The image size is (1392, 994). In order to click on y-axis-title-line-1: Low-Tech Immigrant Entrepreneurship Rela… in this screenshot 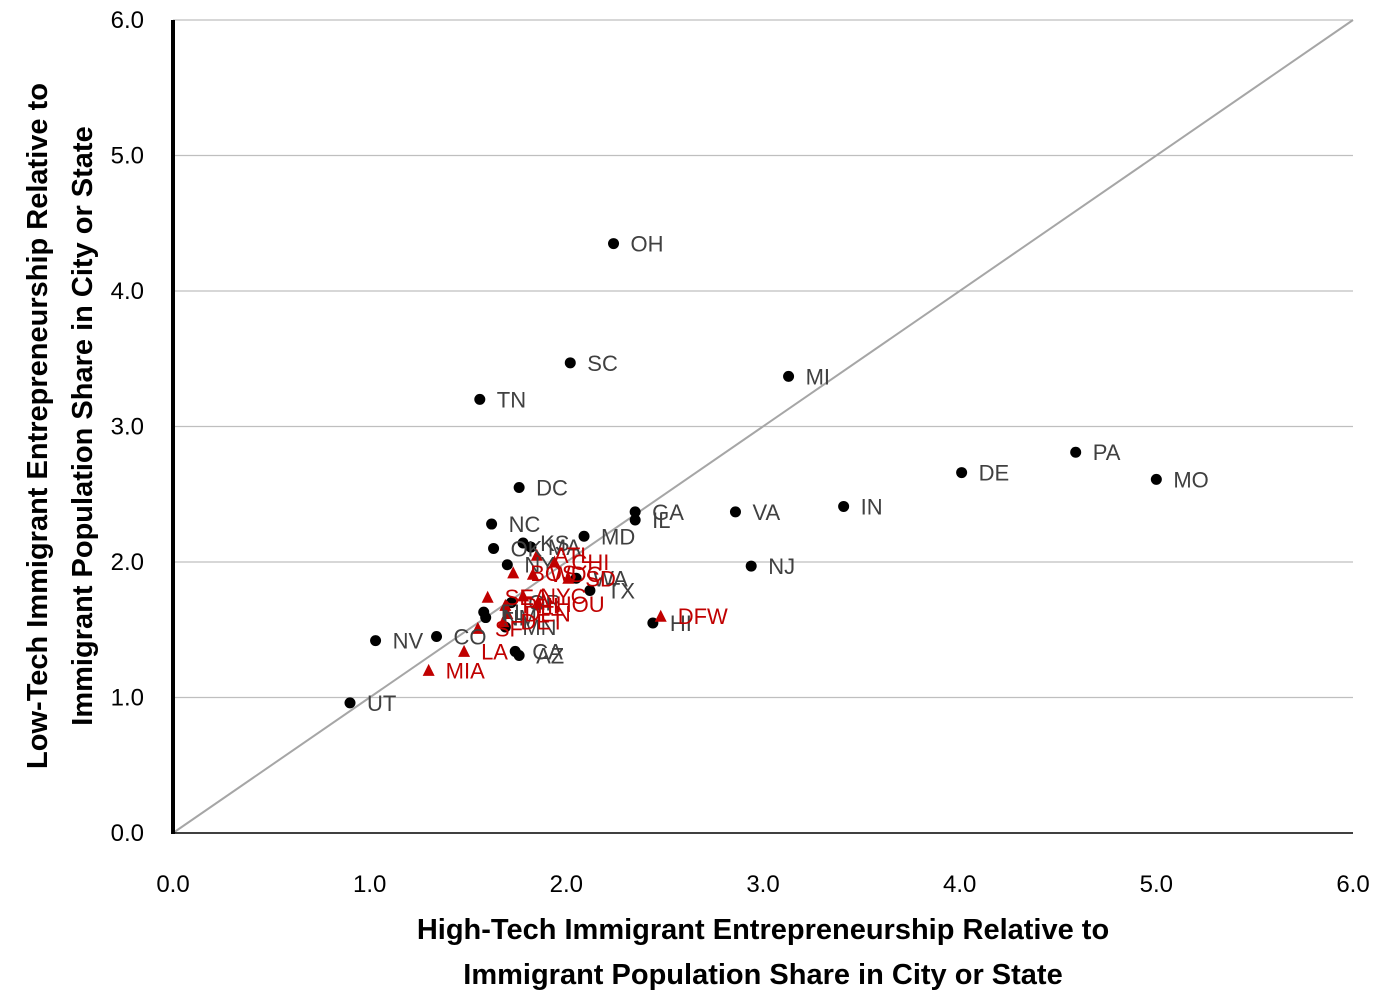, I will do `click(38, 426)`.